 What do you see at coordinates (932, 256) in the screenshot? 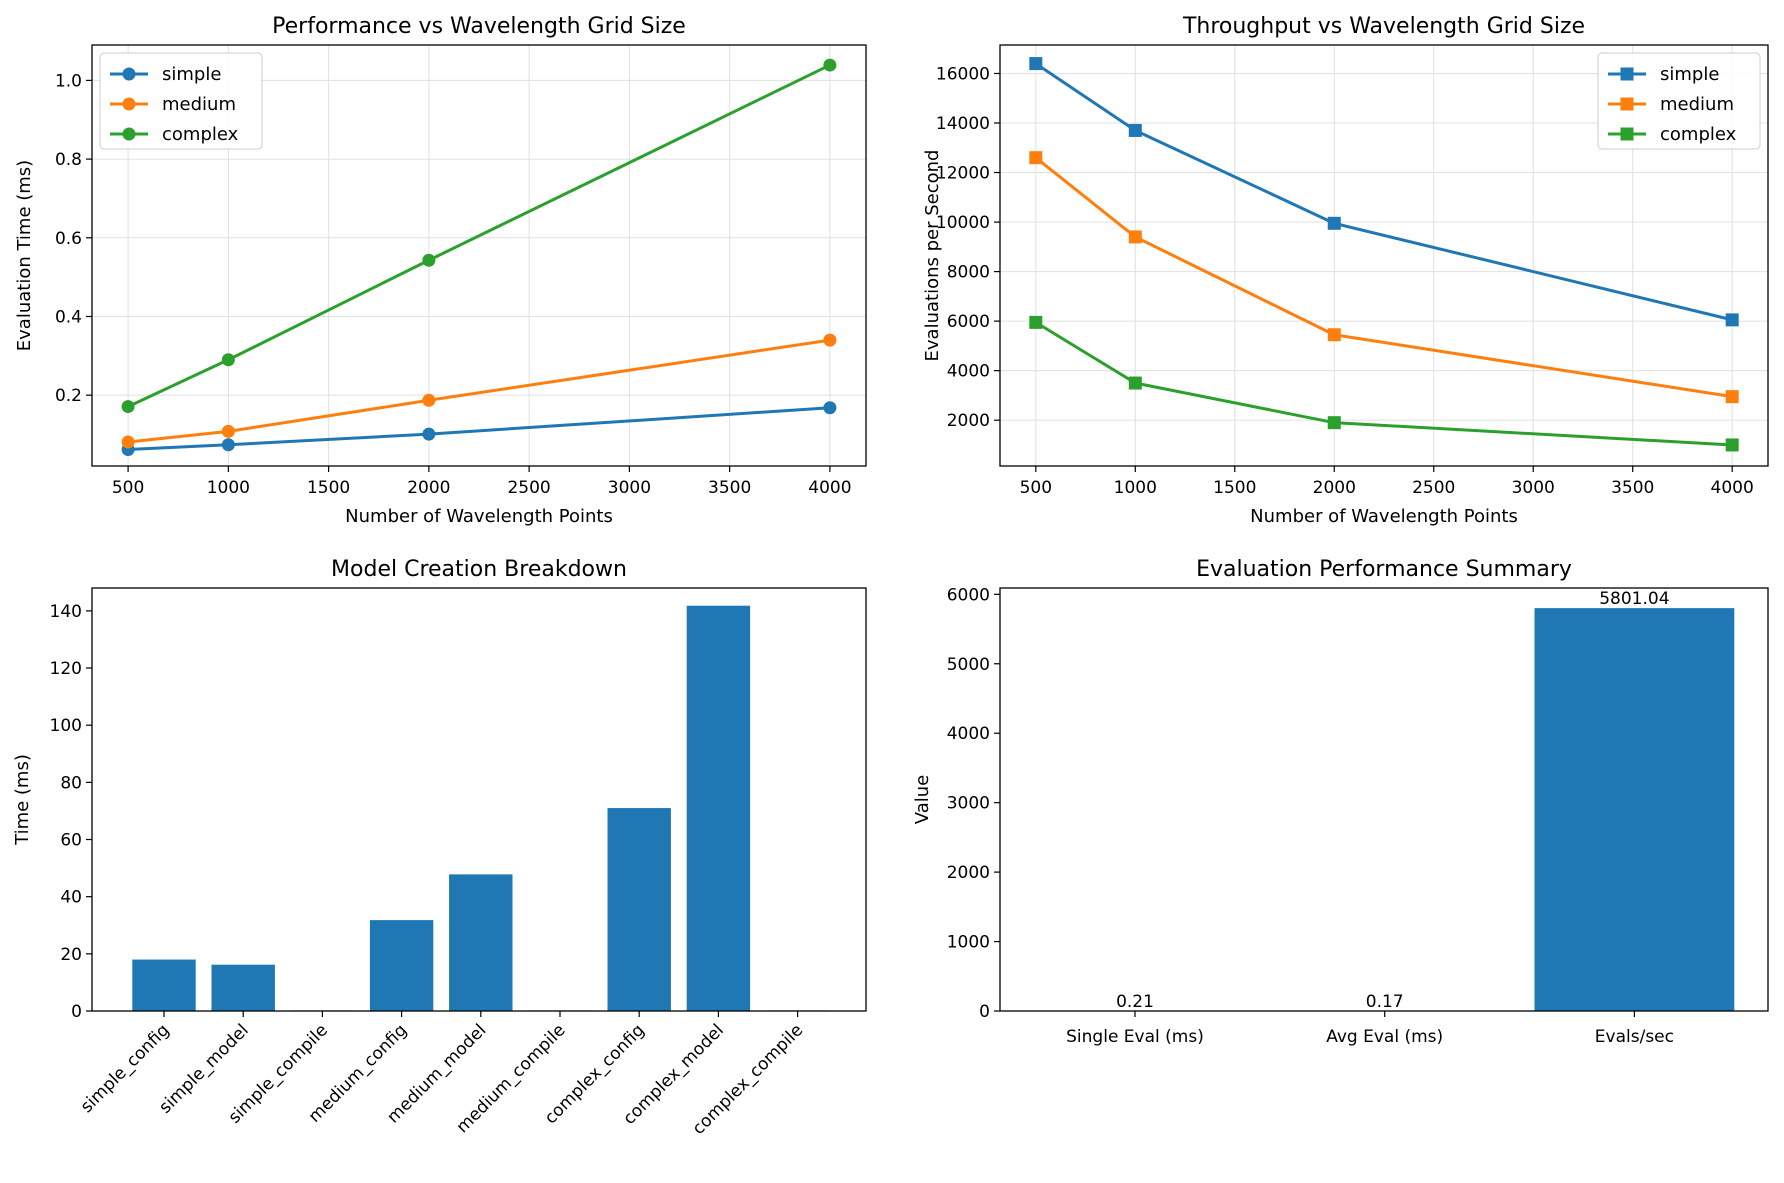
I see `y-axis-label: Evaluations per Second` at bounding box center [932, 256].